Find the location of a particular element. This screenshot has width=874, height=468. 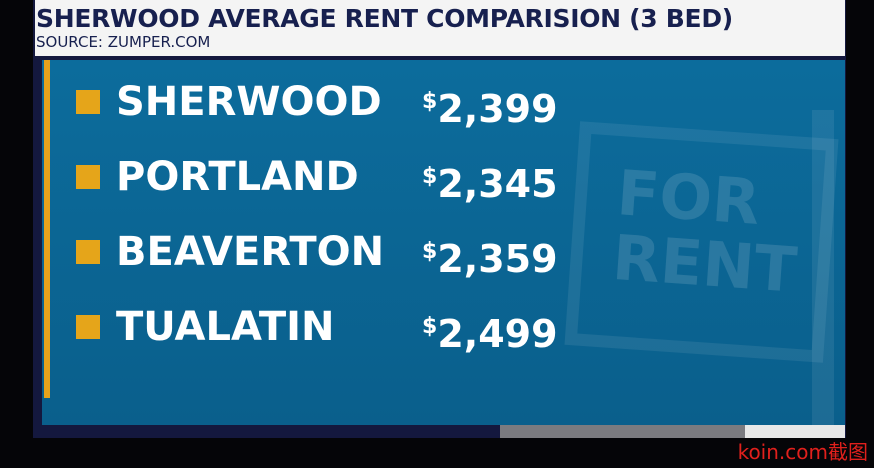

rent-price: $2,359 is located at coordinates (490, 259).